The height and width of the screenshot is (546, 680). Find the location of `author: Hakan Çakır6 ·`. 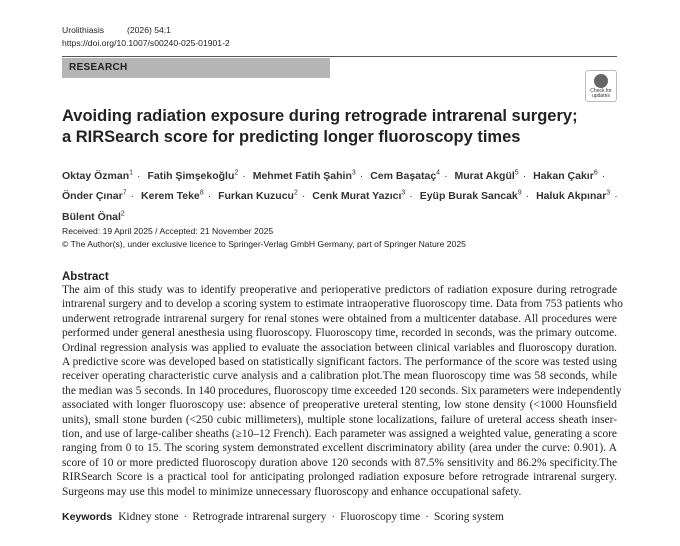

author: Hakan Çakır6 · is located at coordinates (571, 175).